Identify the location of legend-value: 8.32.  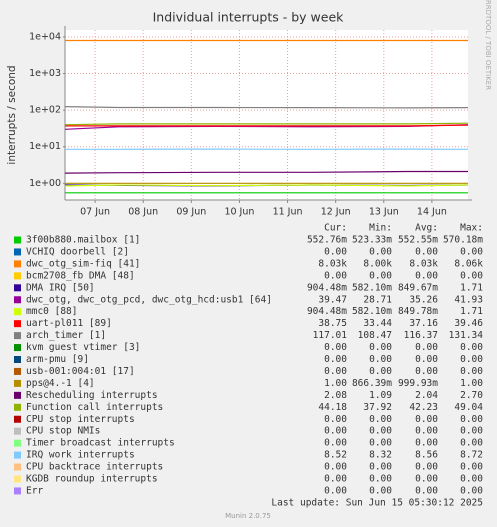
(380, 455).